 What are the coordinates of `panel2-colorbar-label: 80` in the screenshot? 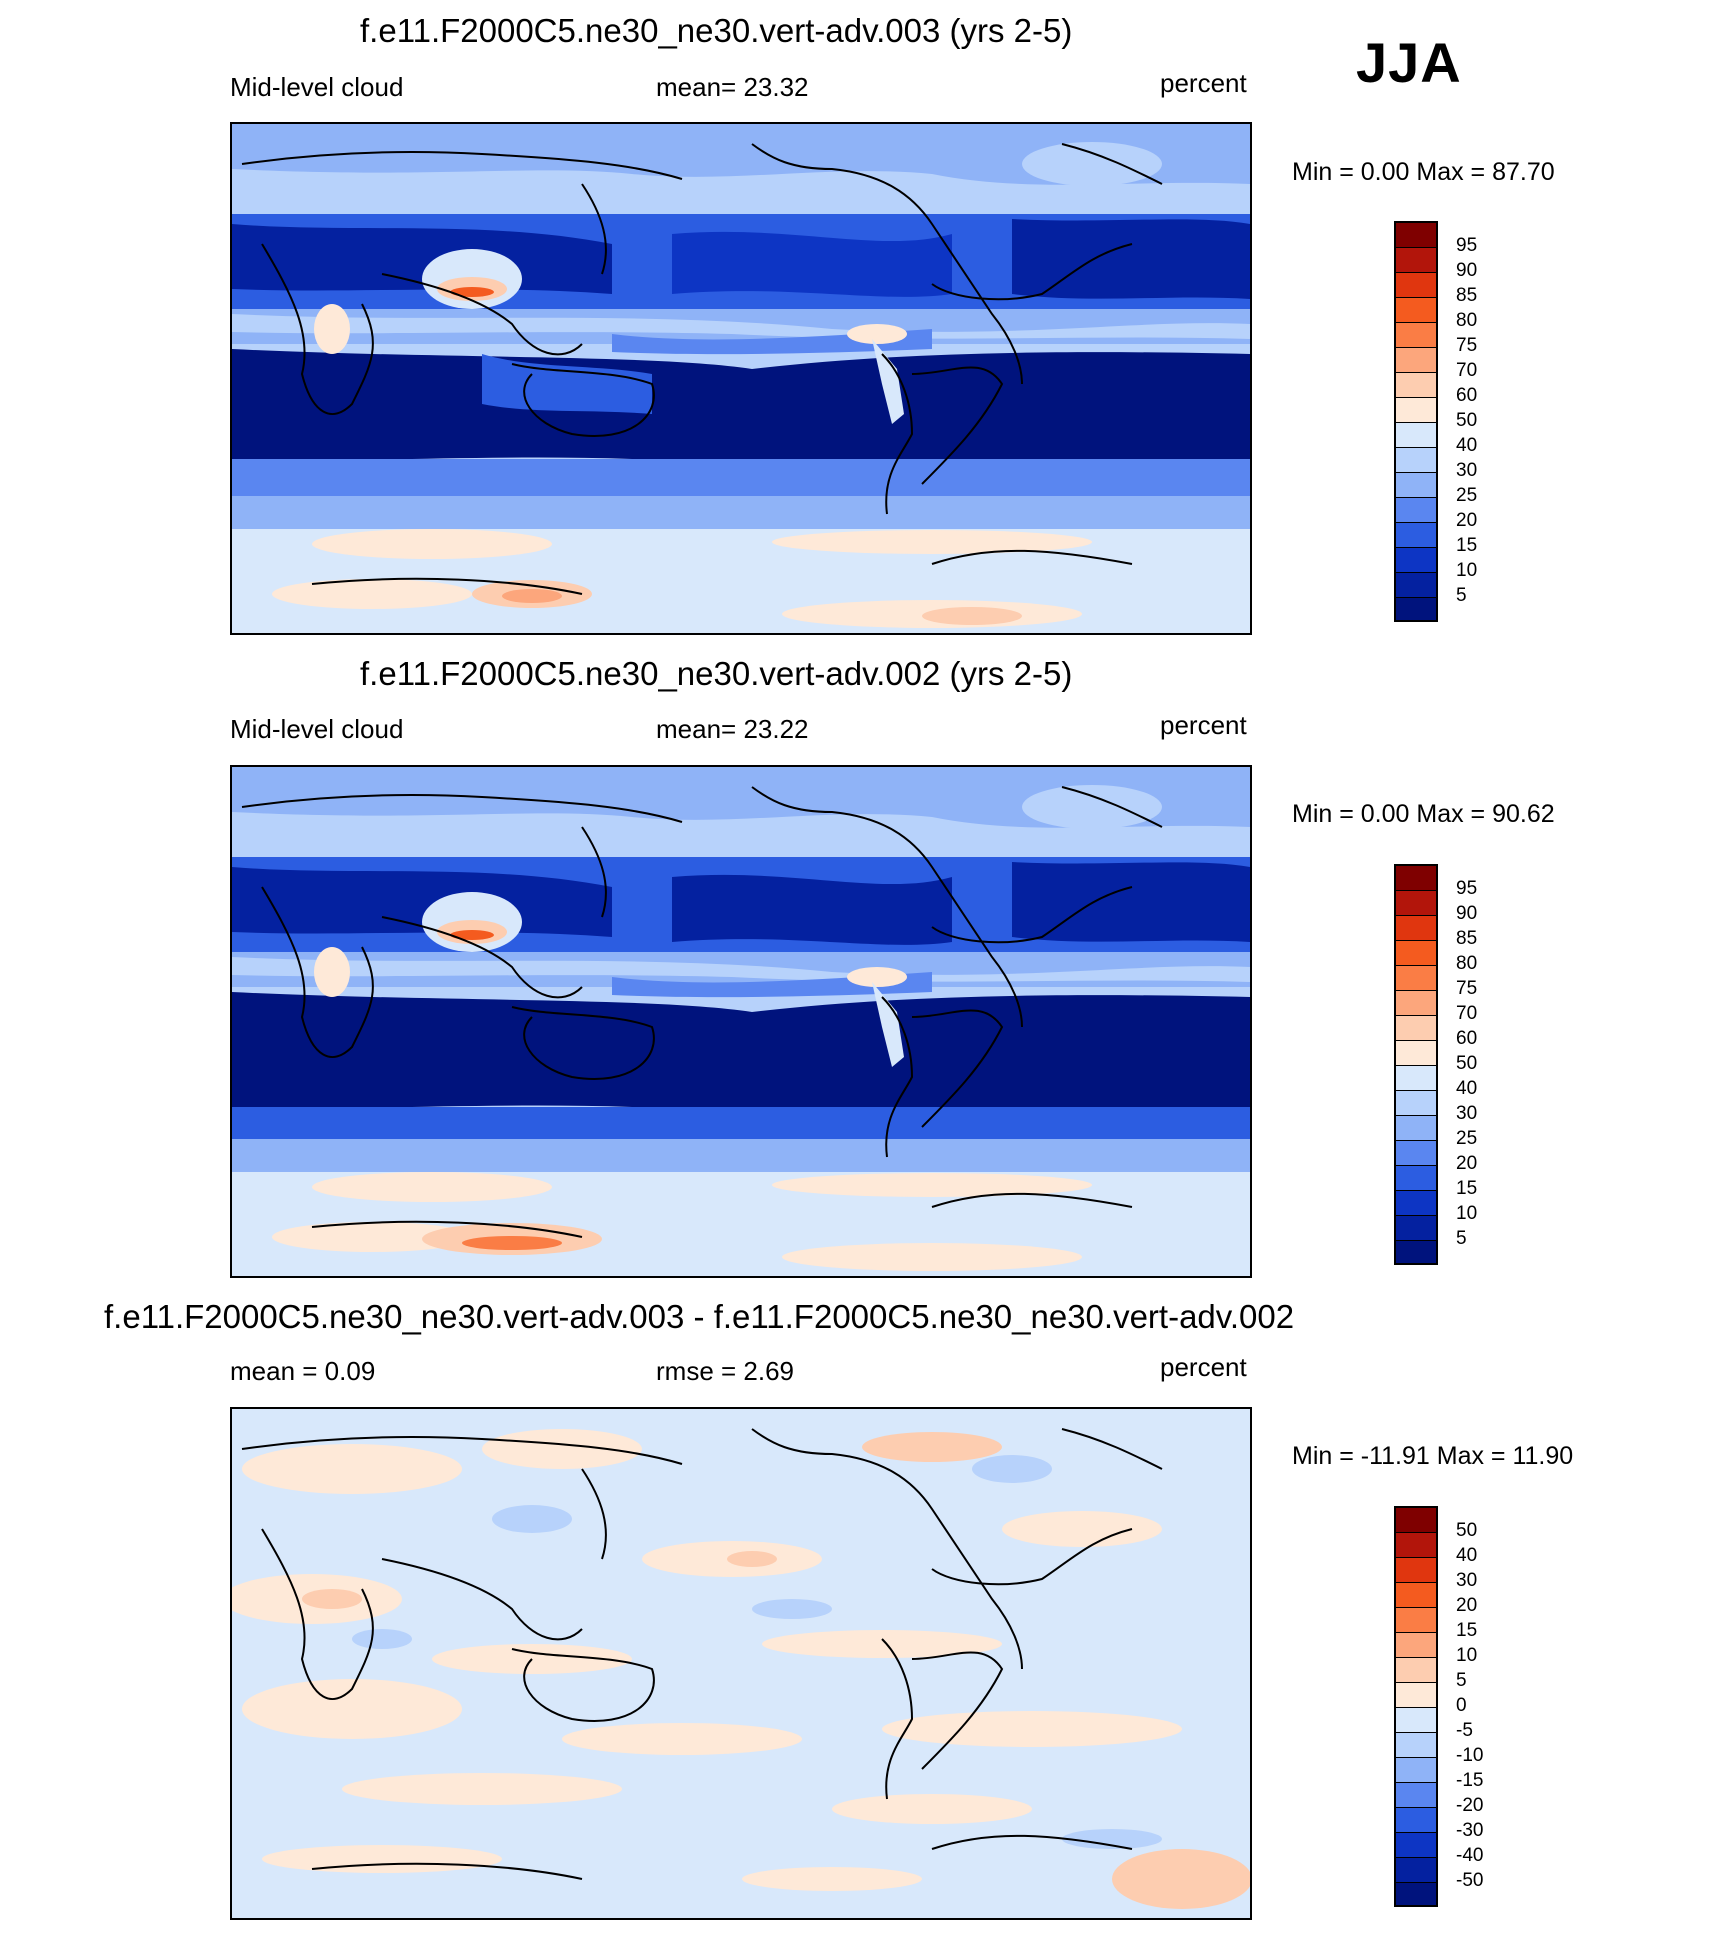 It's located at (1467, 963).